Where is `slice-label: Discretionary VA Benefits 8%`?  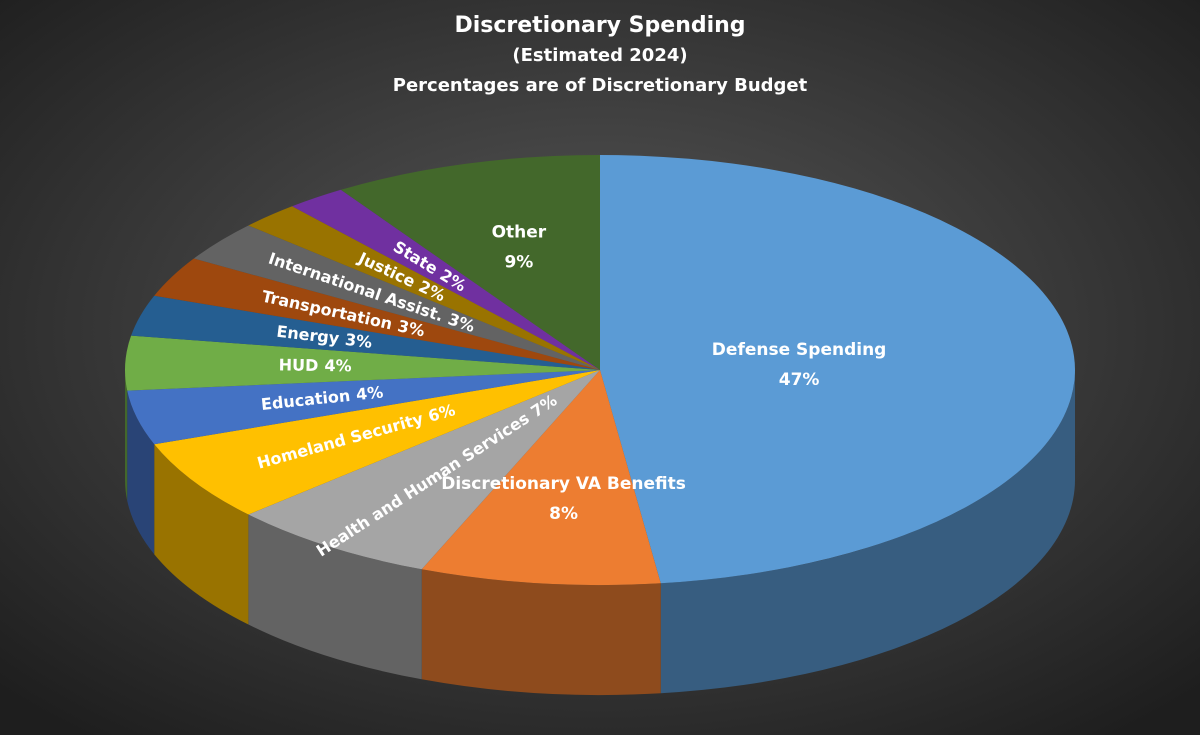 slice-label: Discretionary VA Benefits 8% is located at coordinates (563, 499).